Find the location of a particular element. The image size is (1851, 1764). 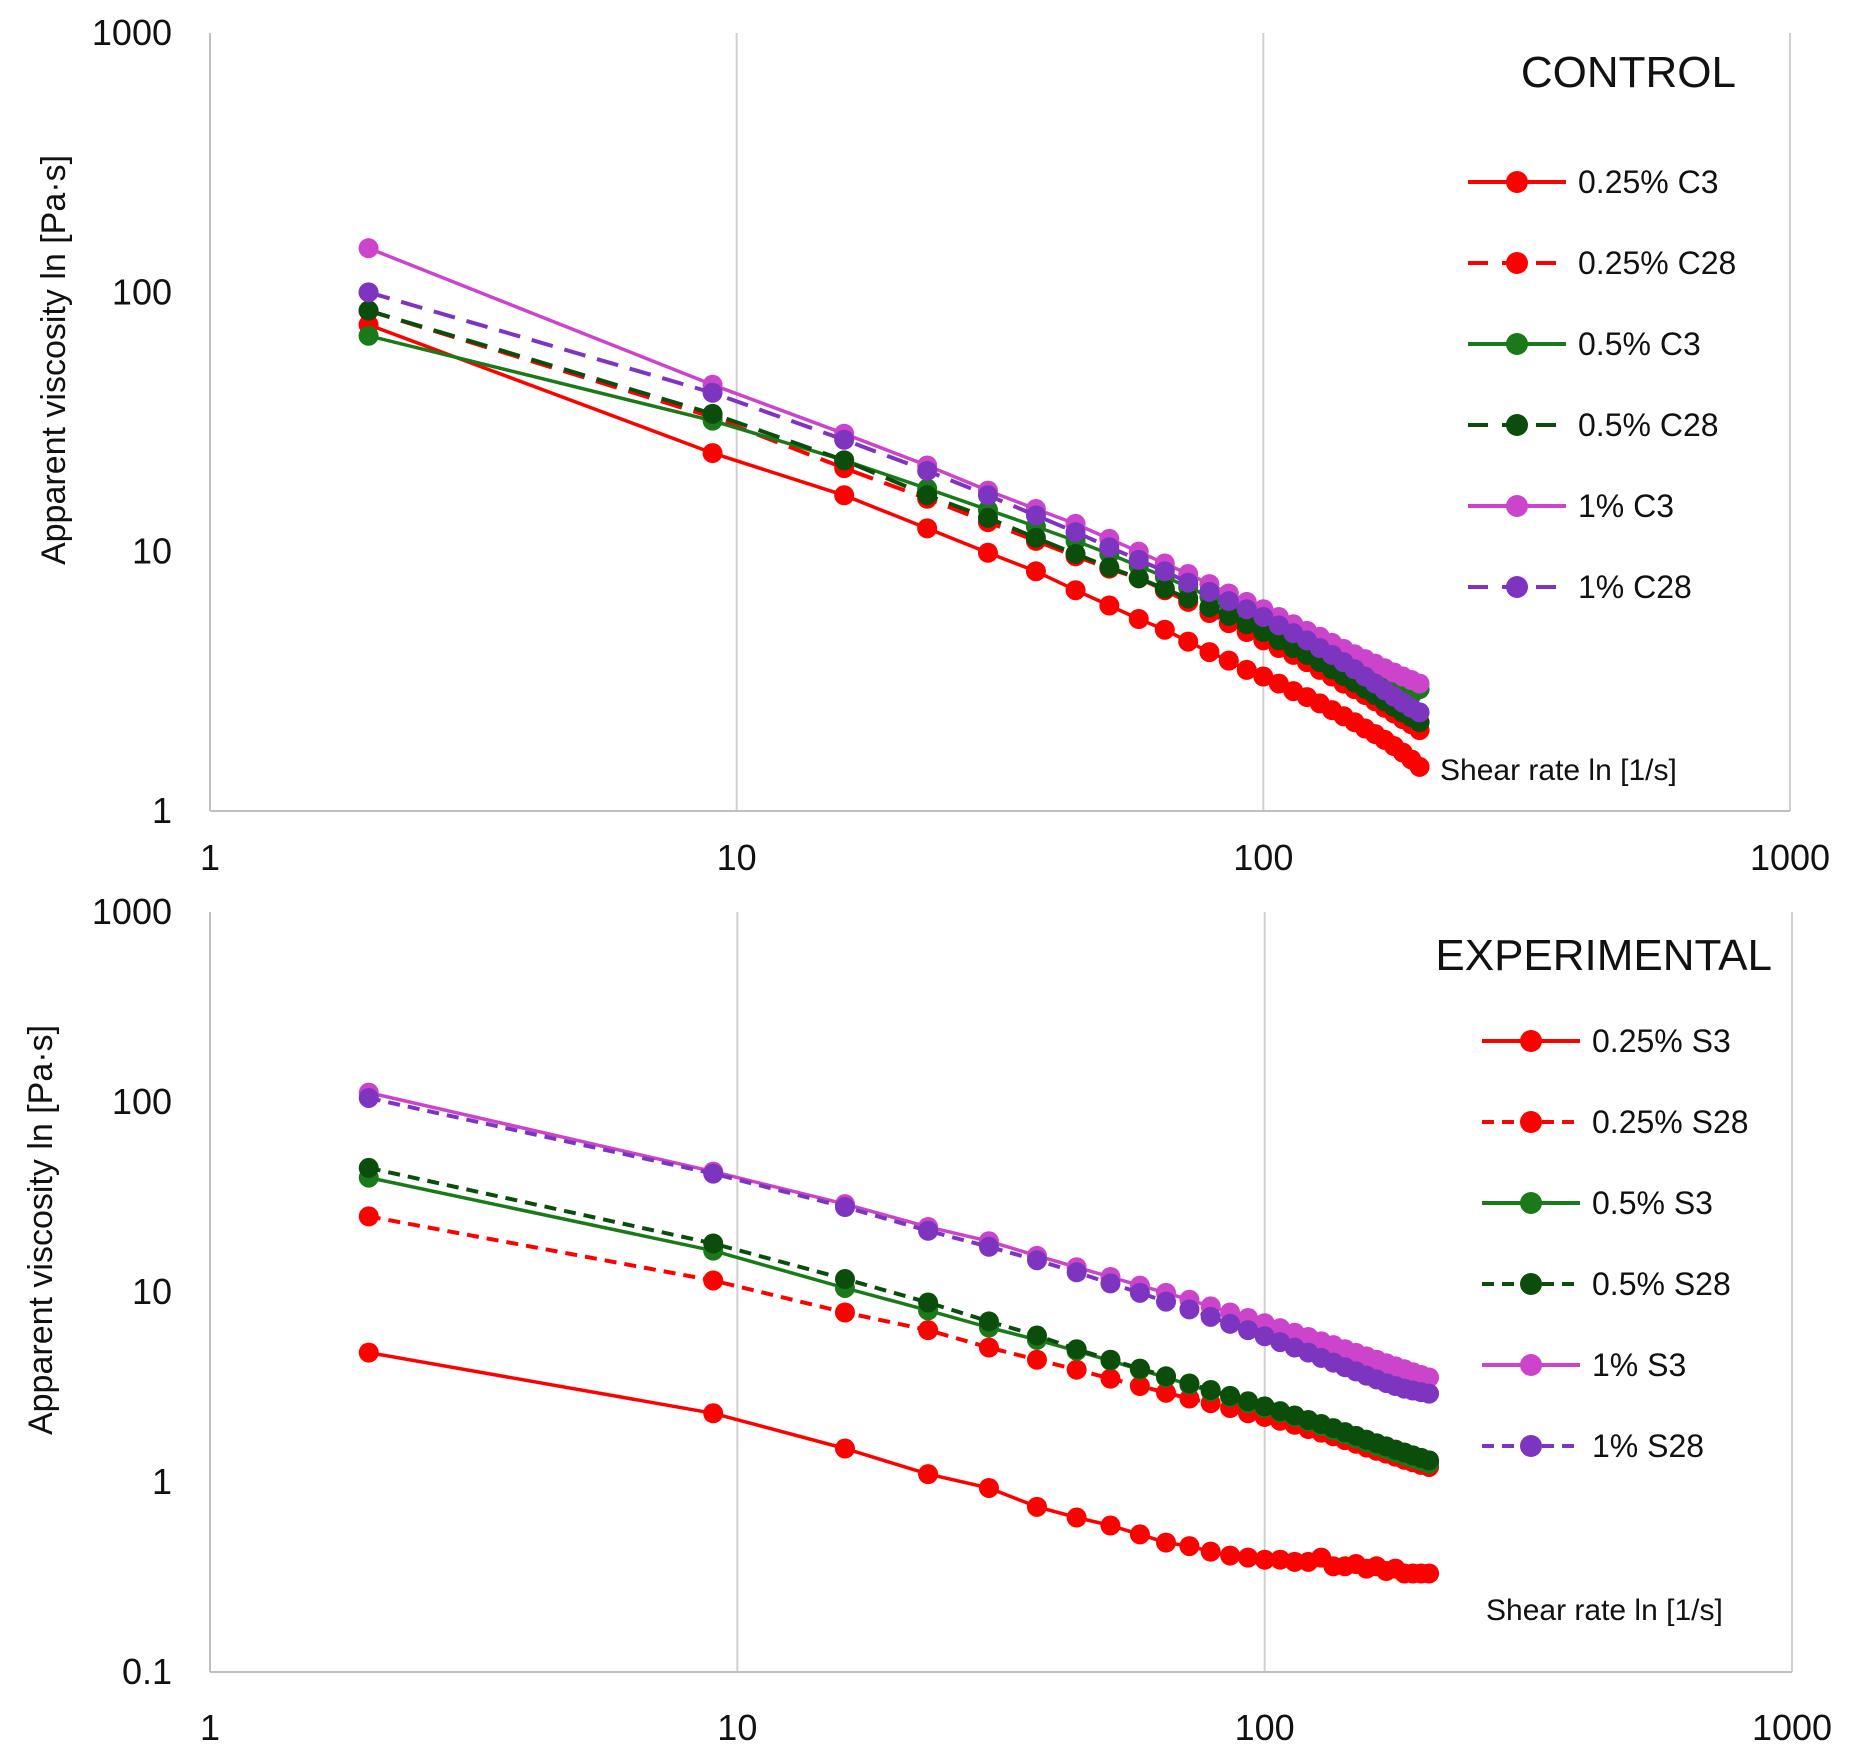

legend-item: 1% S28 is located at coordinates (1593, 1446).